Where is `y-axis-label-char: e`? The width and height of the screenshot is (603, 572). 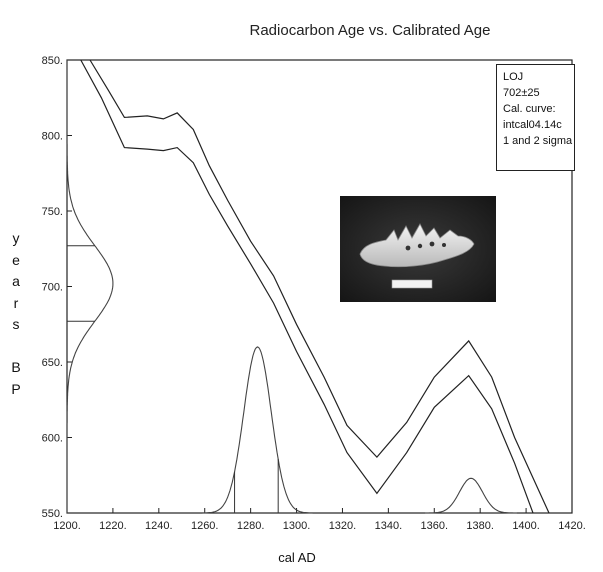 y-axis-label-char: e is located at coordinates (16, 259).